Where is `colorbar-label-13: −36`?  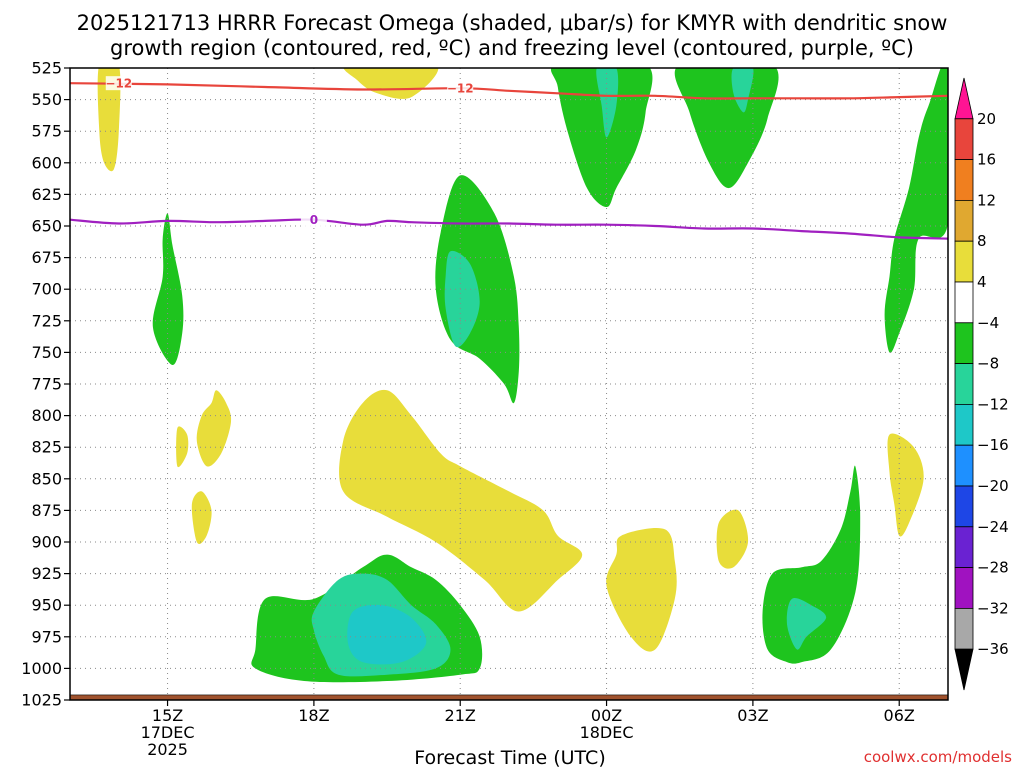
colorbar-label-13: −36 is located at coordinates (993, 649).